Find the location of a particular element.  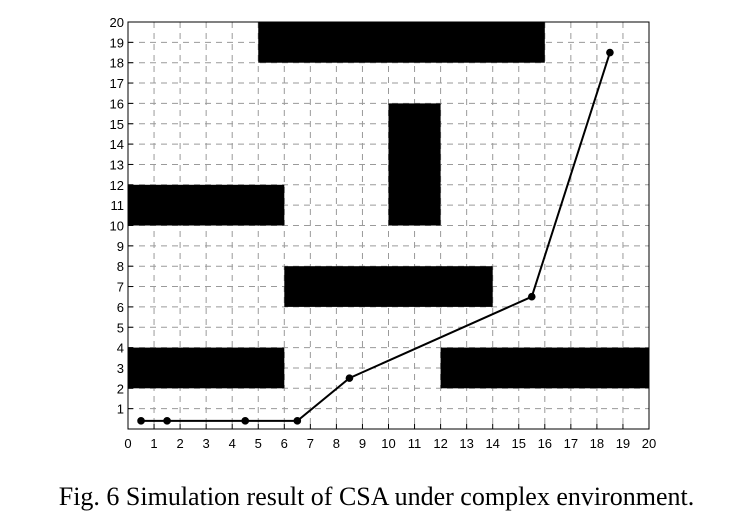

y-tick-label: 16 is located at coordinates (117, 103).